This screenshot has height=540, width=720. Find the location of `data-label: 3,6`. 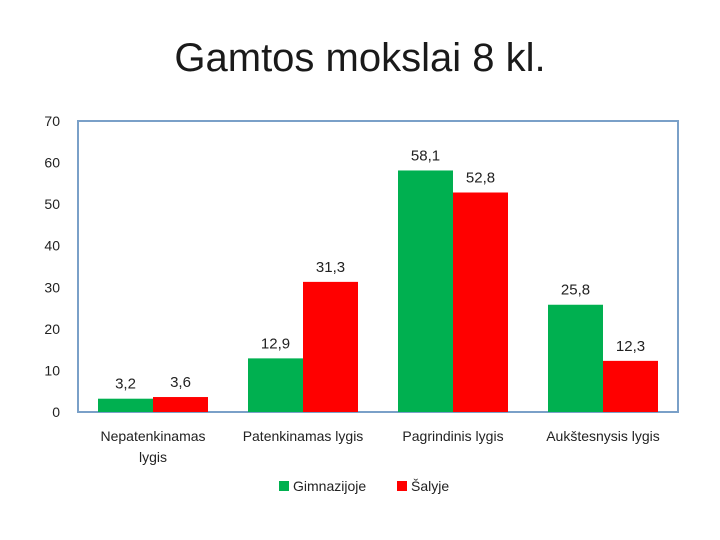

data-label: 3,6 is located at coordinates (180, 382).